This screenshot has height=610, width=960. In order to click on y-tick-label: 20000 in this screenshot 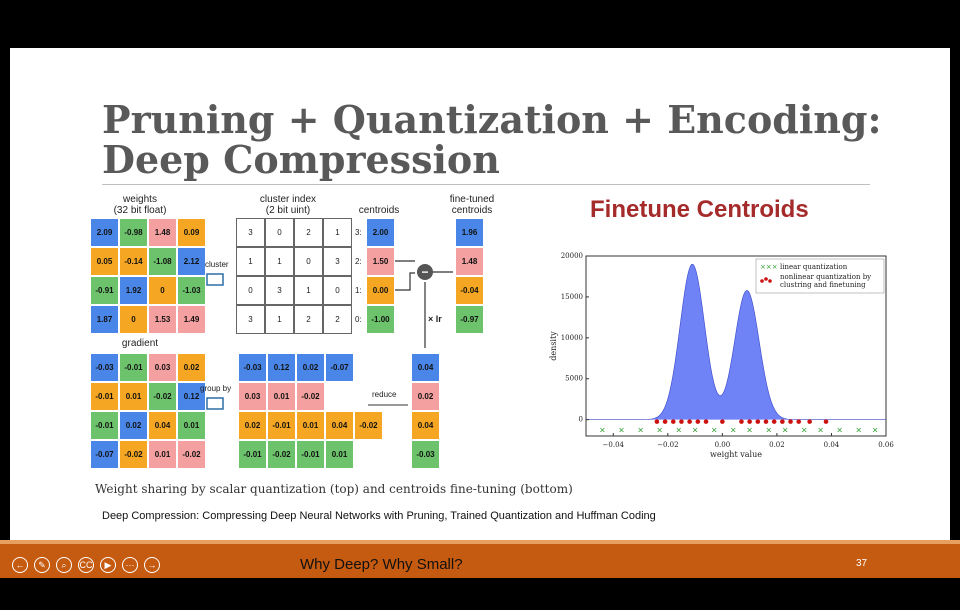, I will do `click(572, 256)`.